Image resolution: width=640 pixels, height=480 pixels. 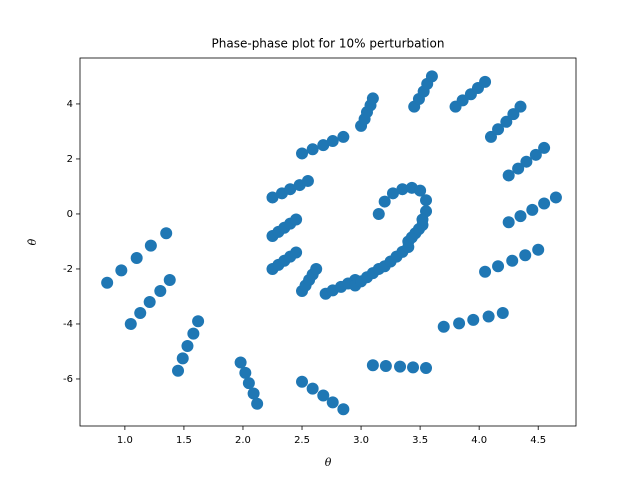 I want to click on x-axis-label: θ, so click(x=328, y=462).